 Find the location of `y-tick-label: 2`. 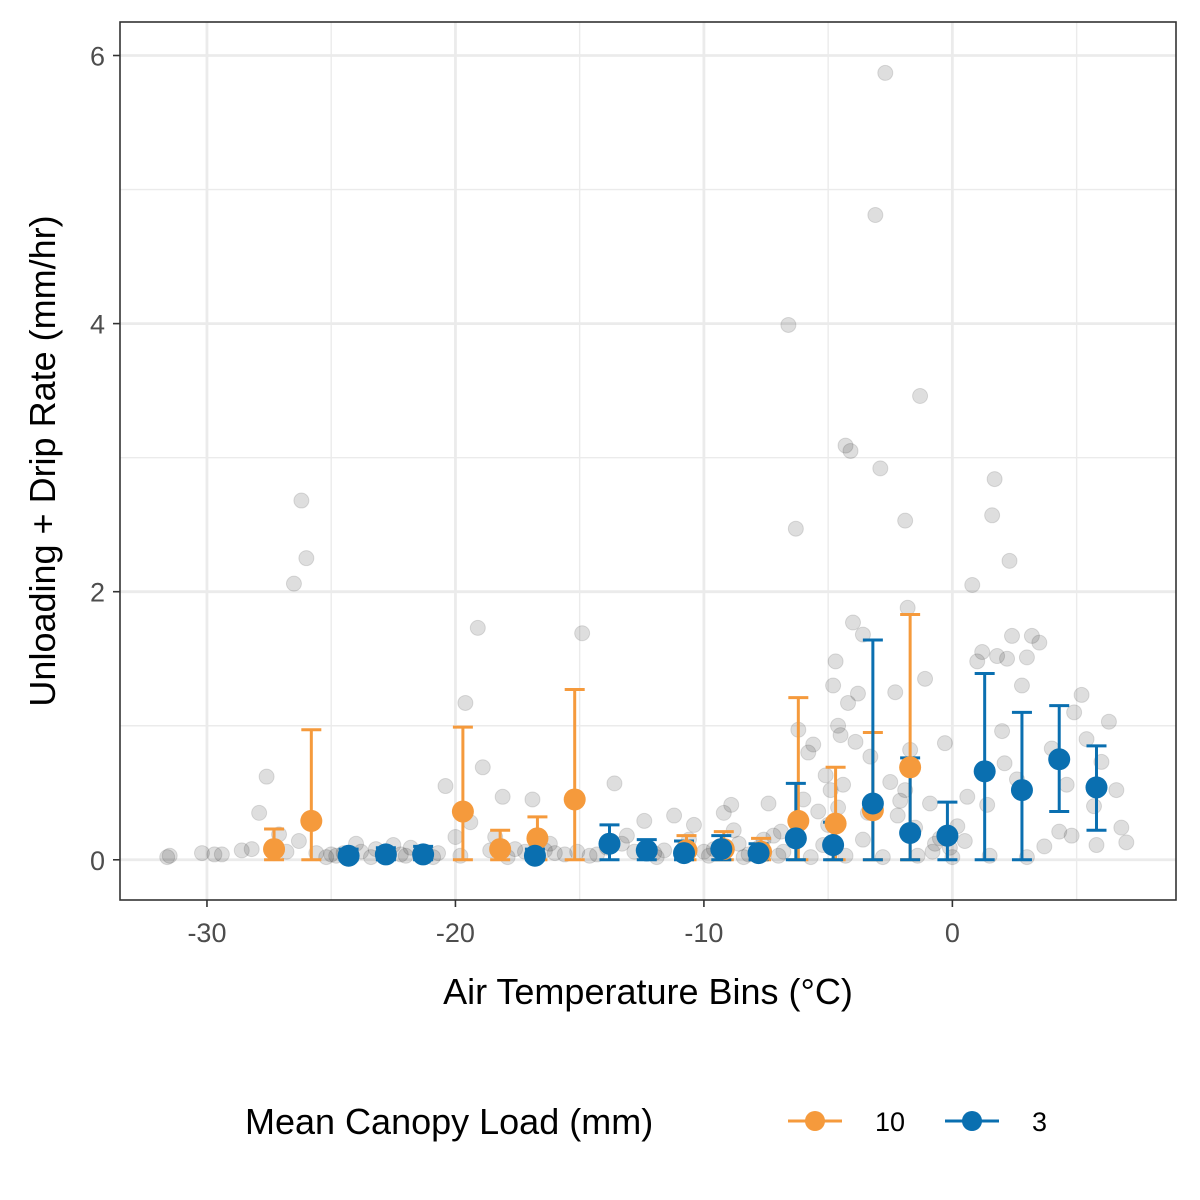

y-tick-label: 2 is located at coordinates (97, 593).